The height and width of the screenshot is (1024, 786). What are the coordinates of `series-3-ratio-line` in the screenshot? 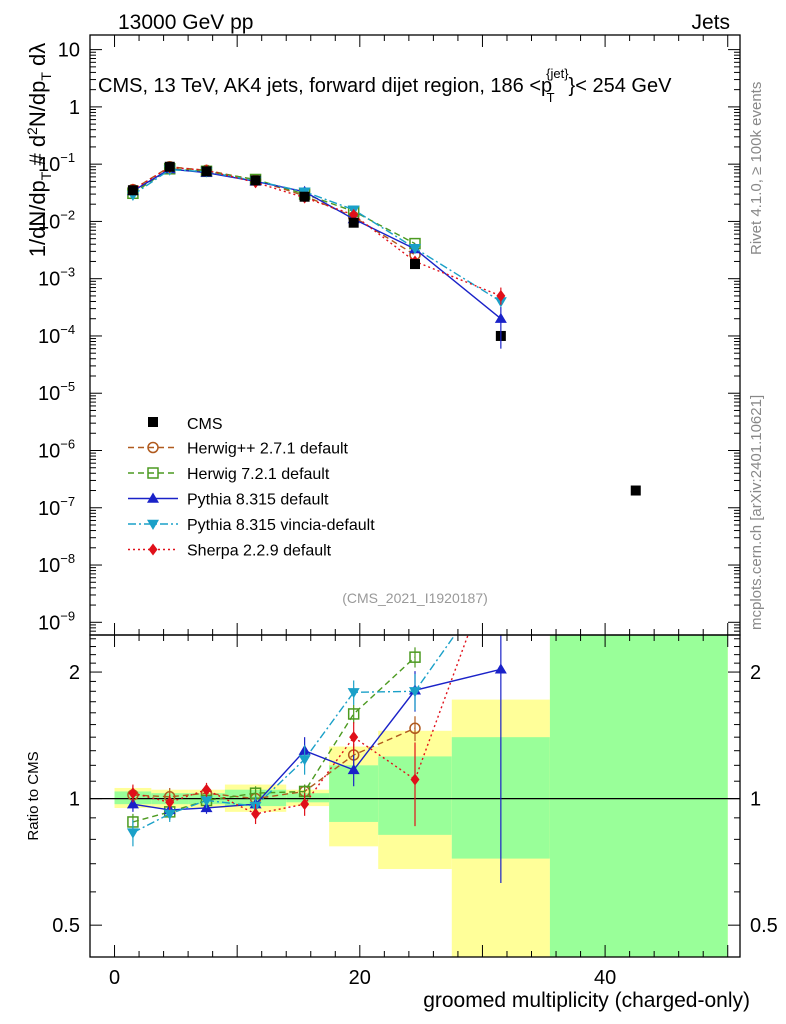 It's located at (294, 734).